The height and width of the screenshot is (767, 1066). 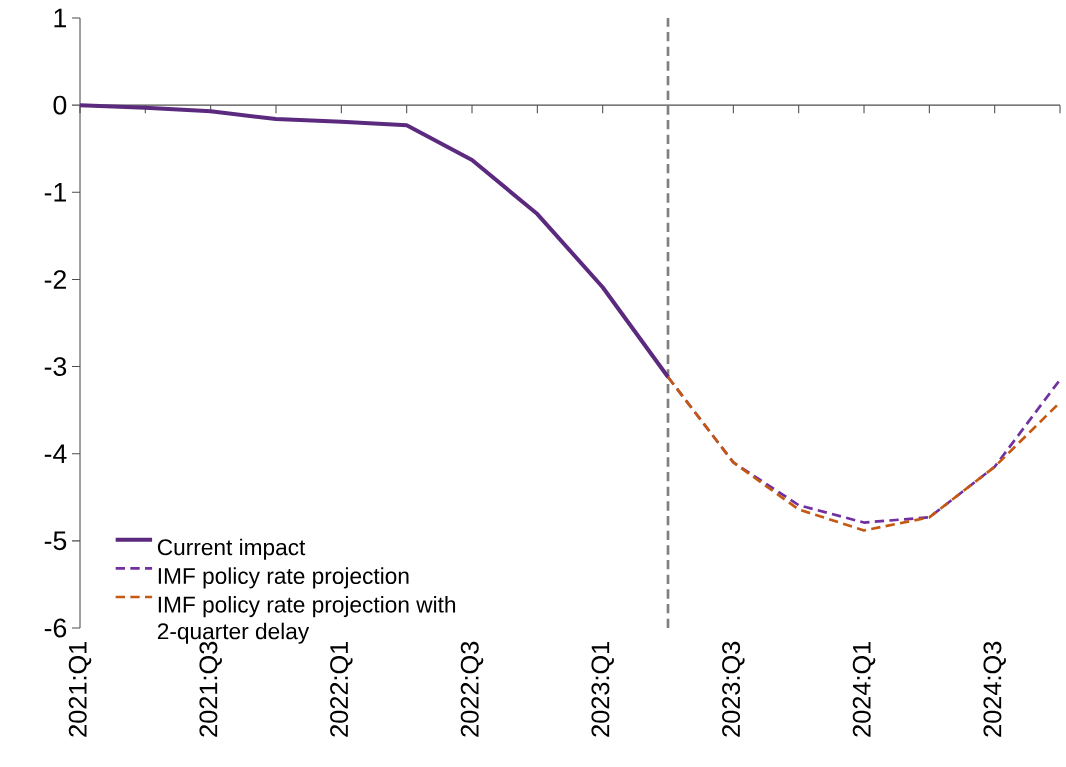 What do you see at coordinates (472, 689) in the screenshot?
I see `x-tick-label: 2022:Q3` at bounding box center [472, 689].